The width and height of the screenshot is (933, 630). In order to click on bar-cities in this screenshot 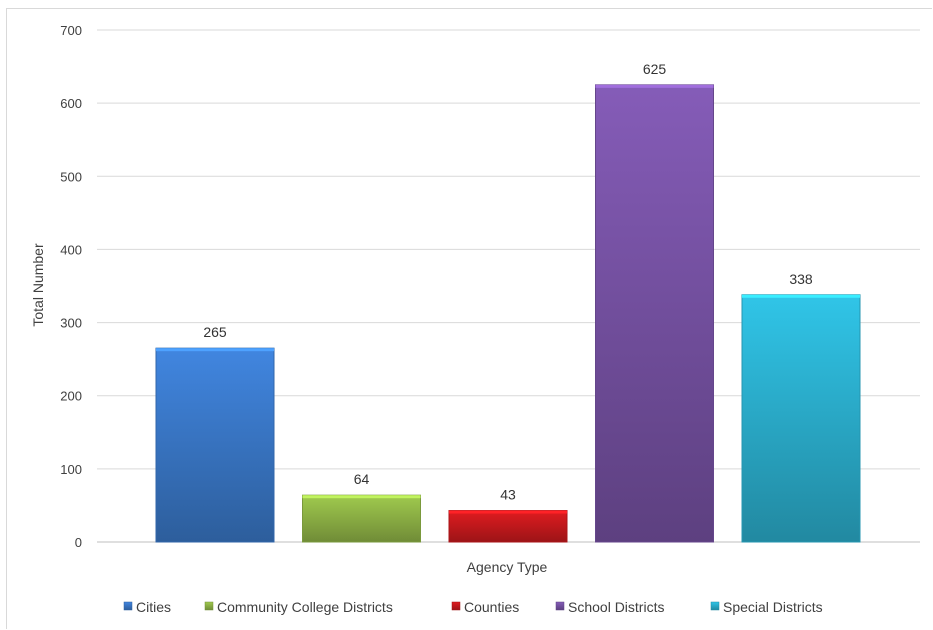, I will do `click(215, 445)`.